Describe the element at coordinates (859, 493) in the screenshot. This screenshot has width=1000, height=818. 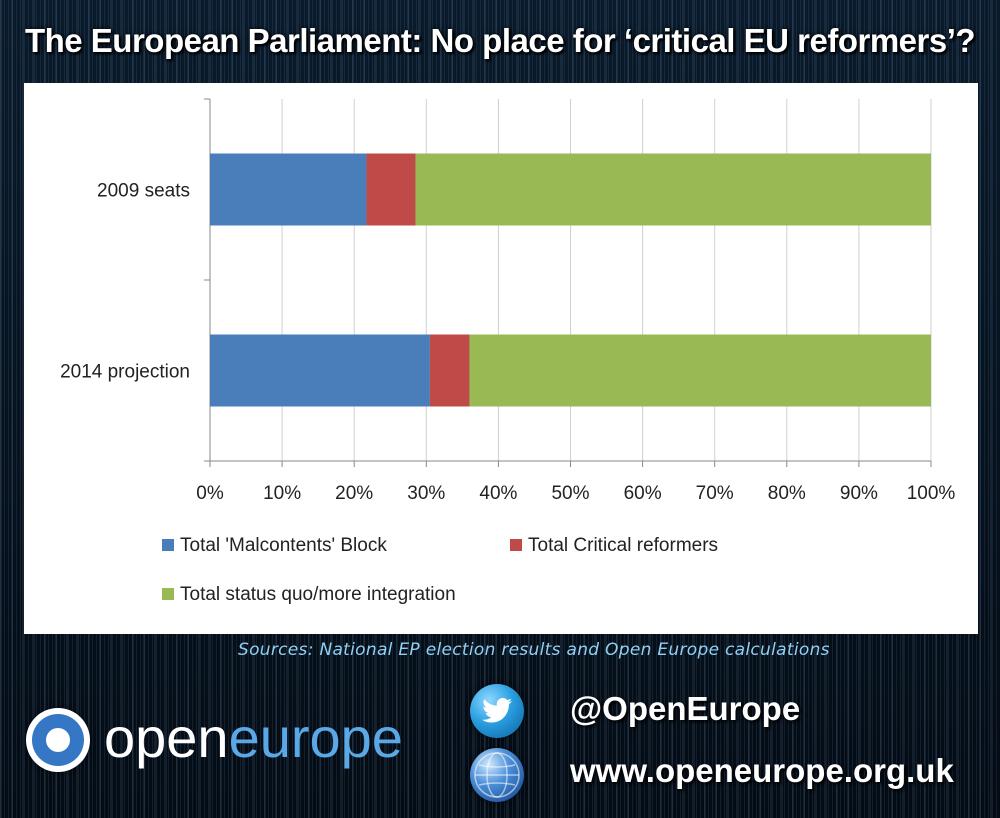
I see `x-tick-label: 90%` at that location.